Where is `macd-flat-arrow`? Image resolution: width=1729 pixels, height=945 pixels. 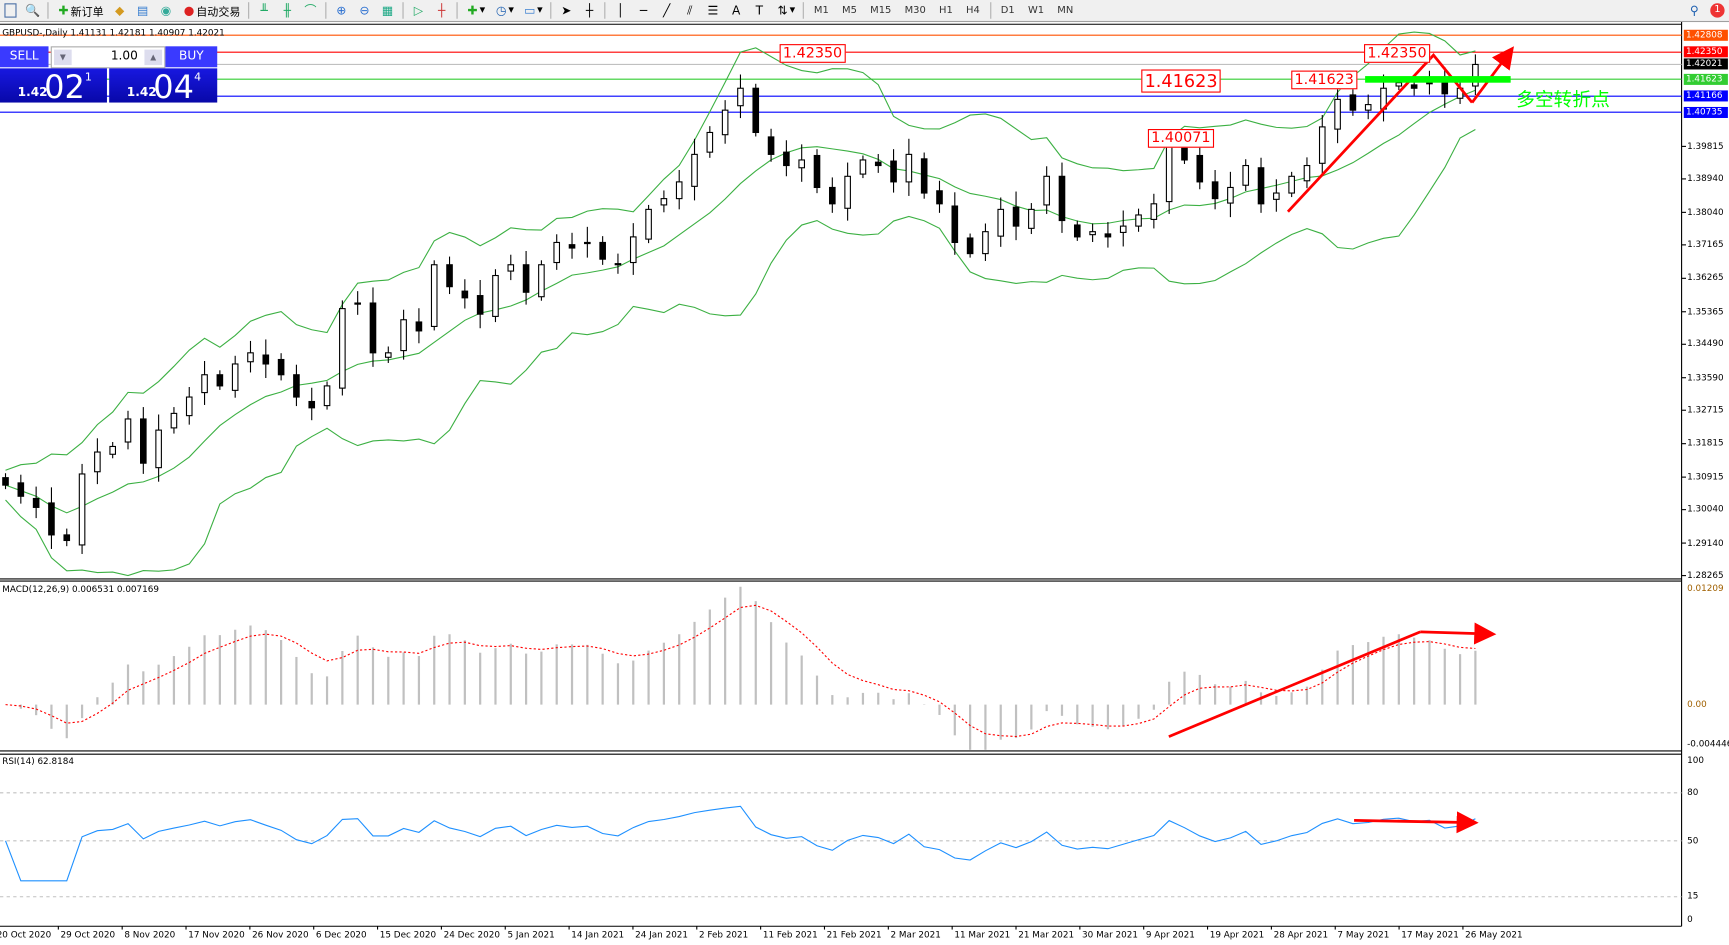
macd-flat-arrow is located at coordinates (1458, 633).